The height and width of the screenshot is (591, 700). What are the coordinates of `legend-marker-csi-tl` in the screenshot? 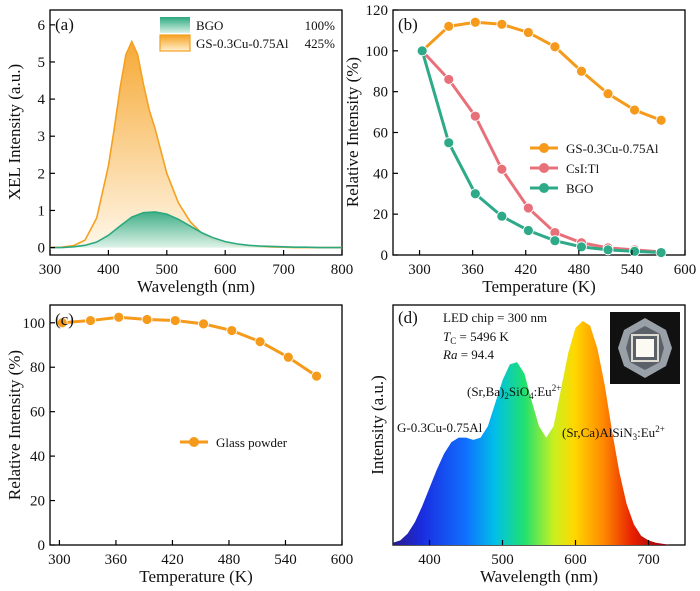 It's located at (544, 168).